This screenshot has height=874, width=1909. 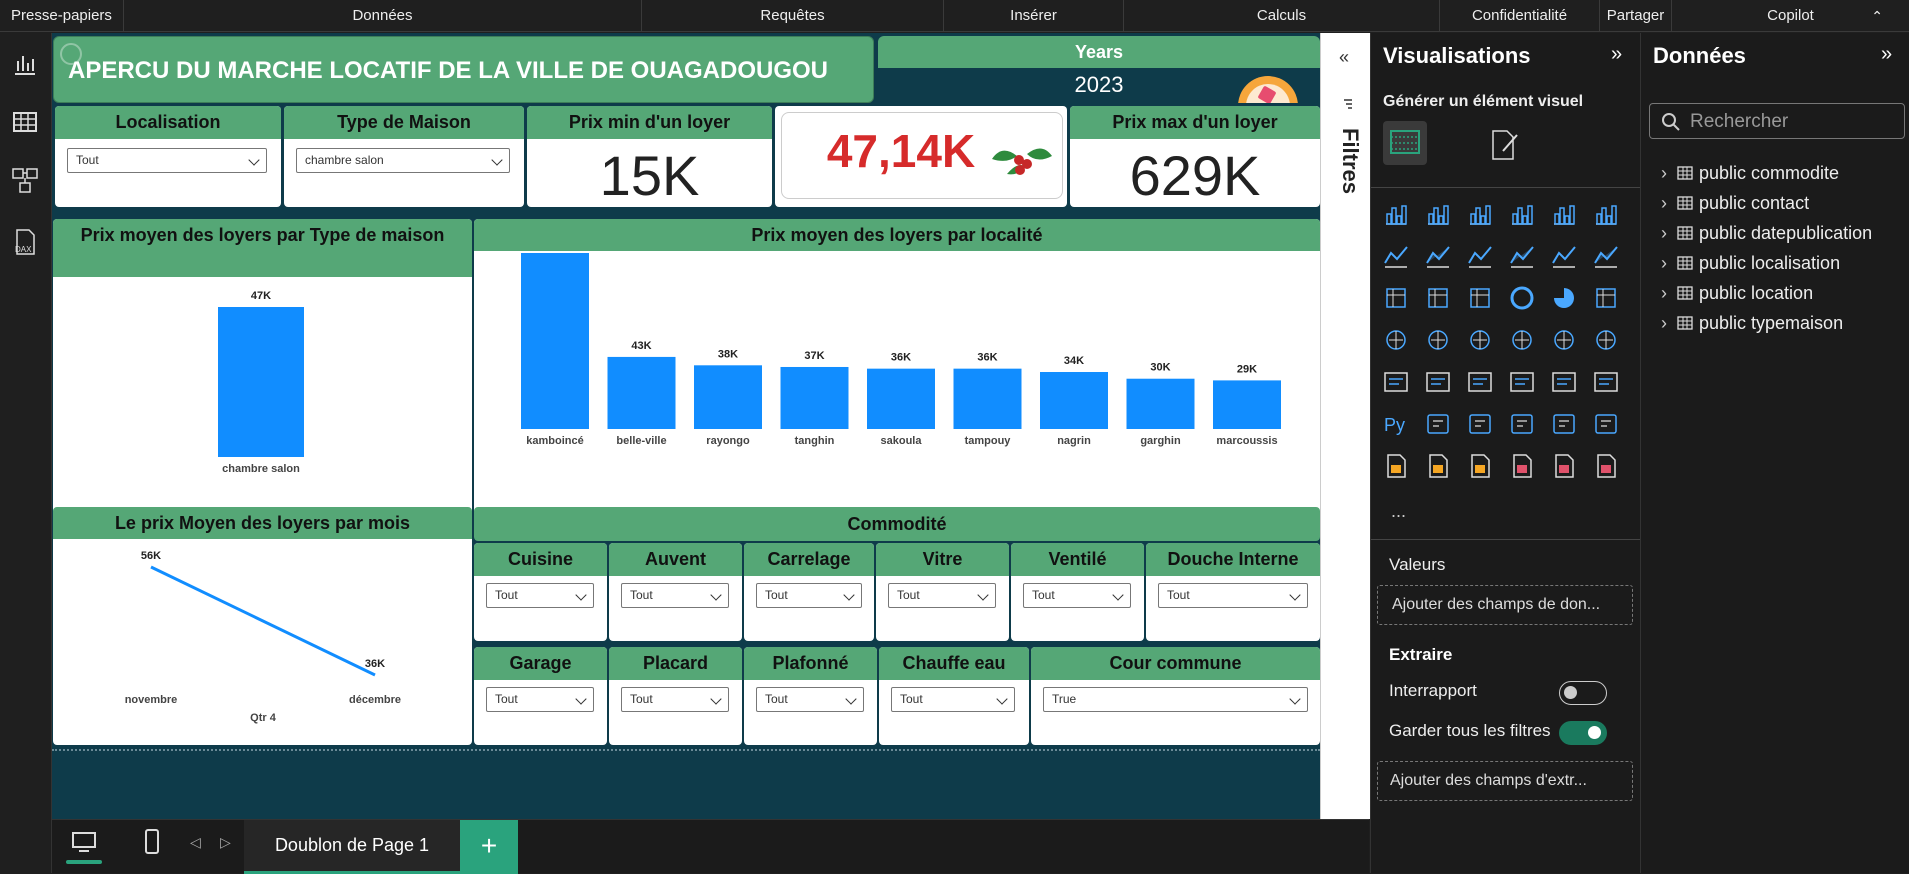 What do you see at coordinates (1396, 256) in the screenshot?
I see `line-chart-icon` at bounding box center [1396, 256].